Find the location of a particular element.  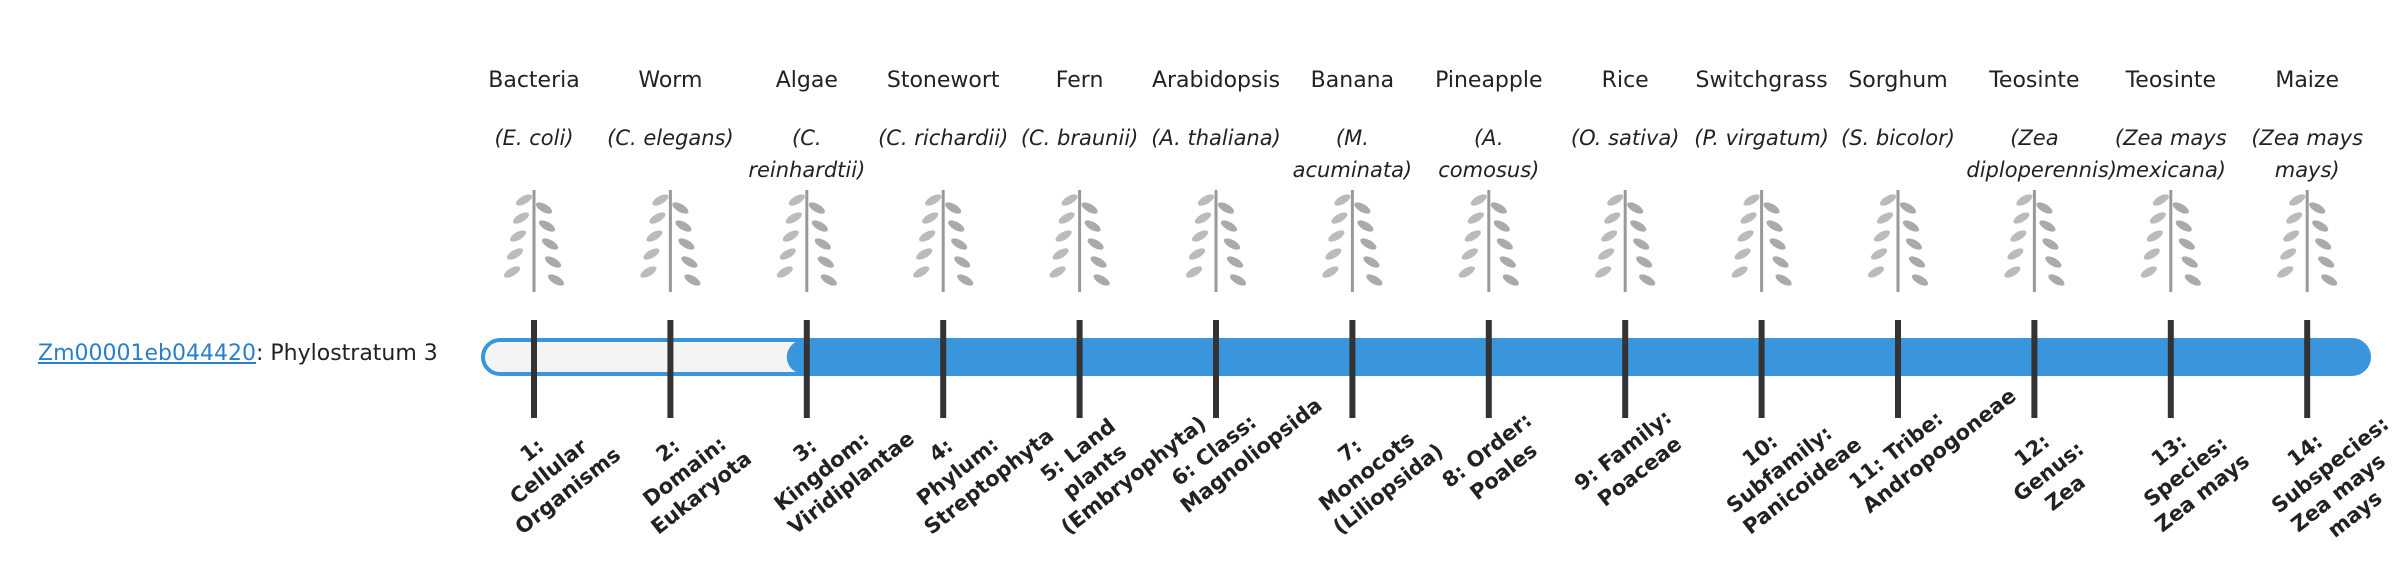

organism-species: (Zea mays mays) is located at coordinates (2307, 154).